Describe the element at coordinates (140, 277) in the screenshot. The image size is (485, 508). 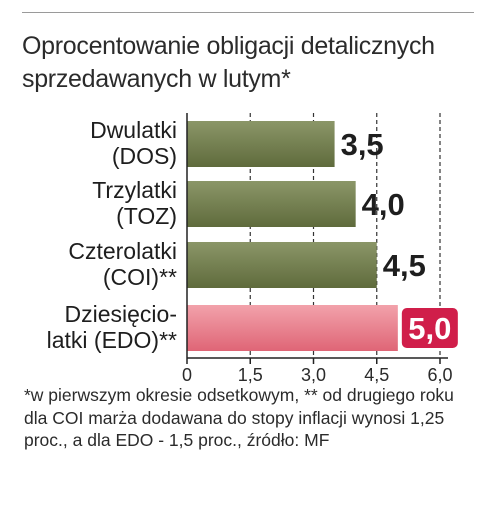
I see `category-label-2-1: (COI)**` at that location.